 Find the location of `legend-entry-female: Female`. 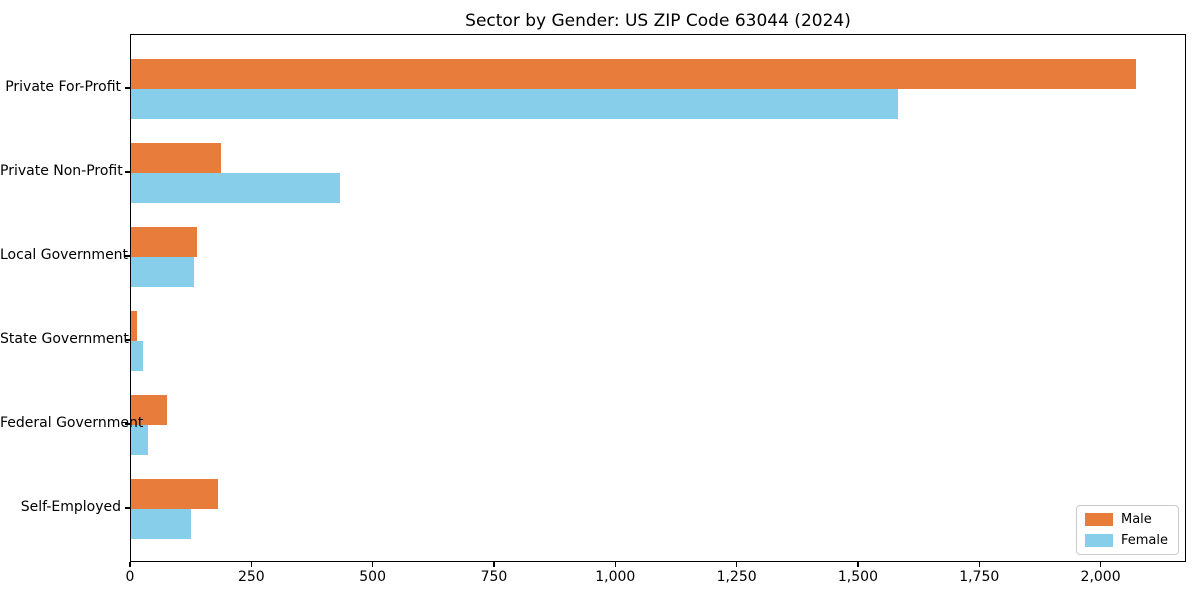

legend-entry-female: Female is located at coordinates (1126, 540).